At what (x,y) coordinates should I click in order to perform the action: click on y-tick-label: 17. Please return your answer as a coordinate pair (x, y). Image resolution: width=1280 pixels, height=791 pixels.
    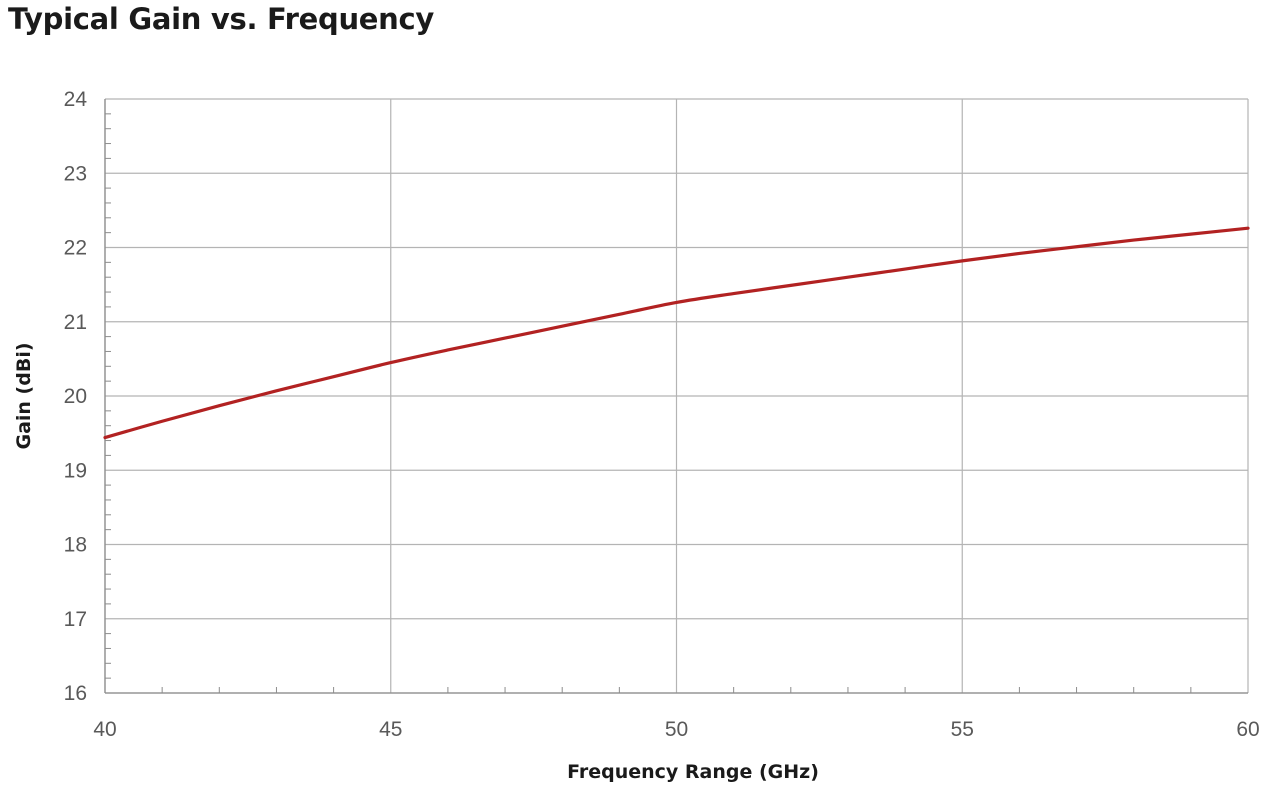
    Looking at the image, I should click on (75, 619).